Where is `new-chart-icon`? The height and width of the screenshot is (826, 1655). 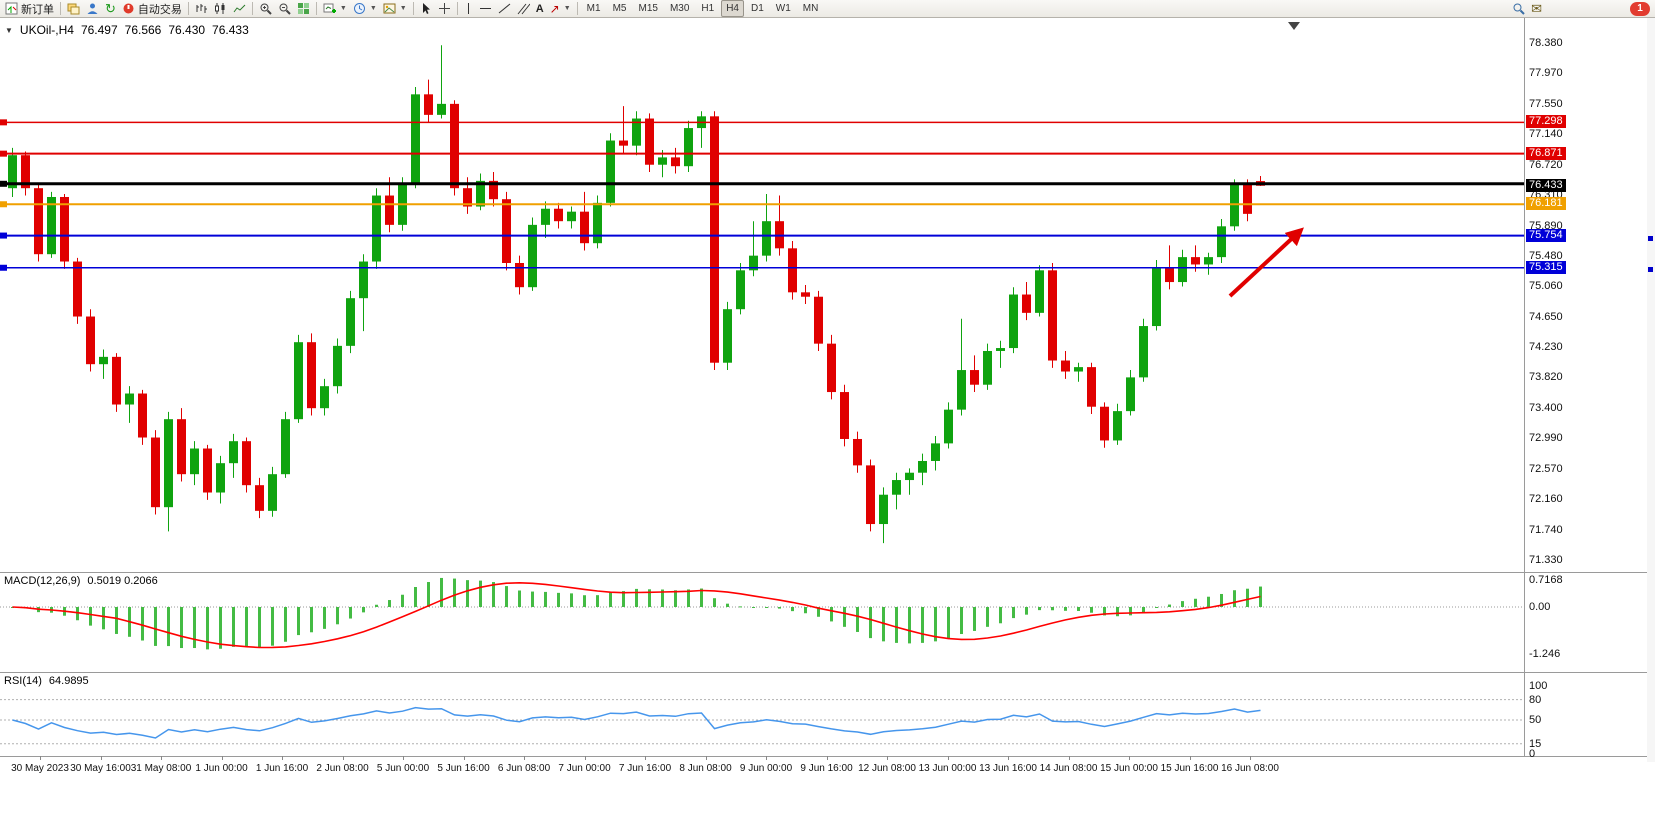
new-chart-icon is located at coordinates (329, 8).